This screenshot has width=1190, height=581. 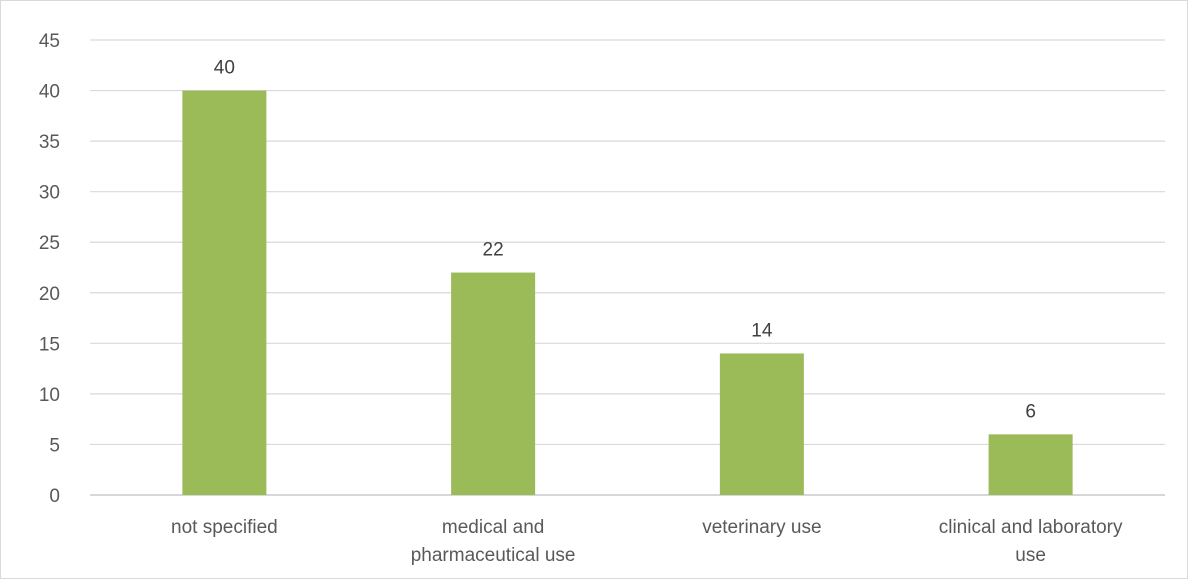 What do you see at coordinates (49, 193) in the screenshot?
I see `y-tick-label: 30` at bounding box center [49, 193].